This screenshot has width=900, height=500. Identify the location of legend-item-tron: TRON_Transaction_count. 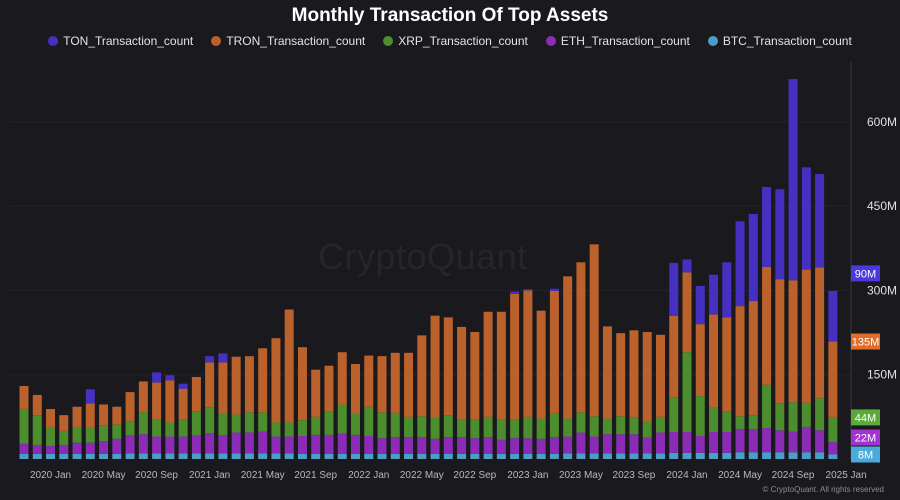
(288, 41).